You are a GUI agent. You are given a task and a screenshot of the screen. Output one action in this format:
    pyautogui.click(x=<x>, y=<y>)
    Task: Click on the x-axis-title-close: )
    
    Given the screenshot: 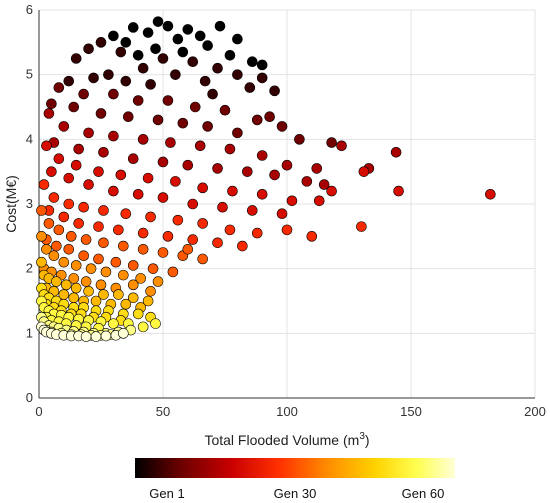 What is the action you would take?
    pyautogui.click(x=367, y=440)
    